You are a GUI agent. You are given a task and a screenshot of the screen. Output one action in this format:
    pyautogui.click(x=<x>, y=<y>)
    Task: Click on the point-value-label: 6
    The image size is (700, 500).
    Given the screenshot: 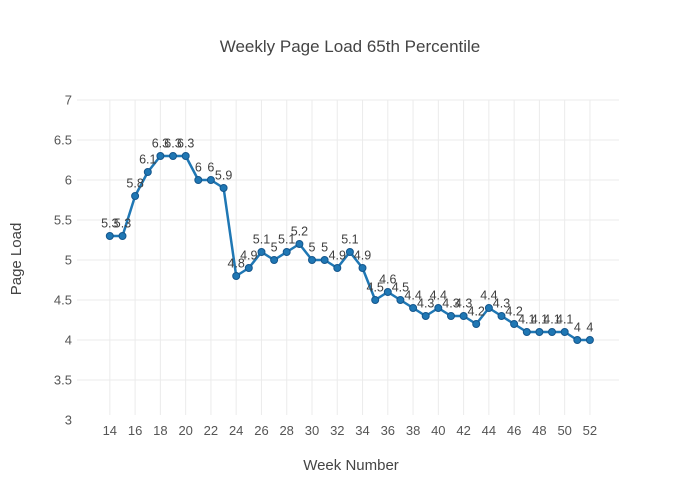 What is the action you would take?
    pyautogui.click(x=198, y=168)
    